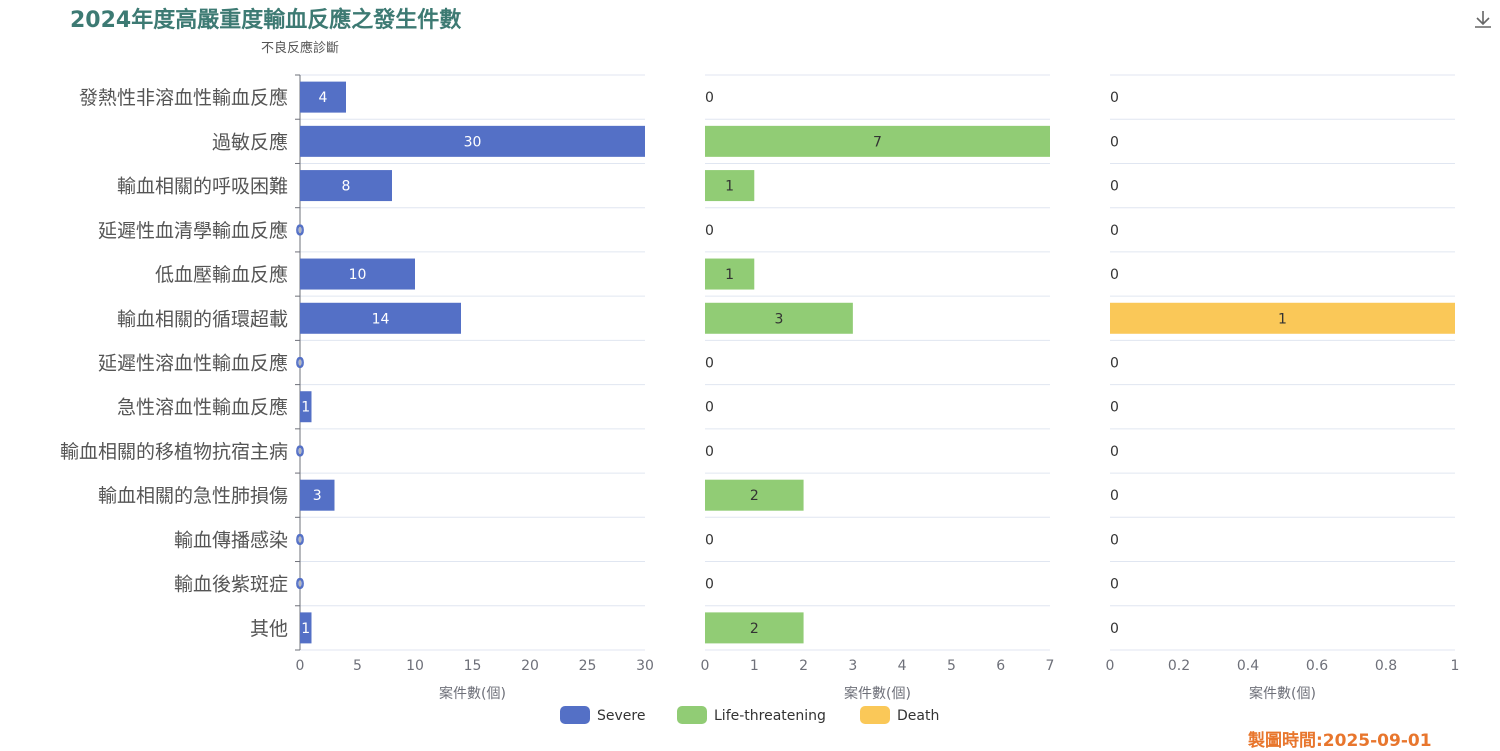  I want to click on chart-date: 製圖時間:2025-09-01, so click(1340, 741).